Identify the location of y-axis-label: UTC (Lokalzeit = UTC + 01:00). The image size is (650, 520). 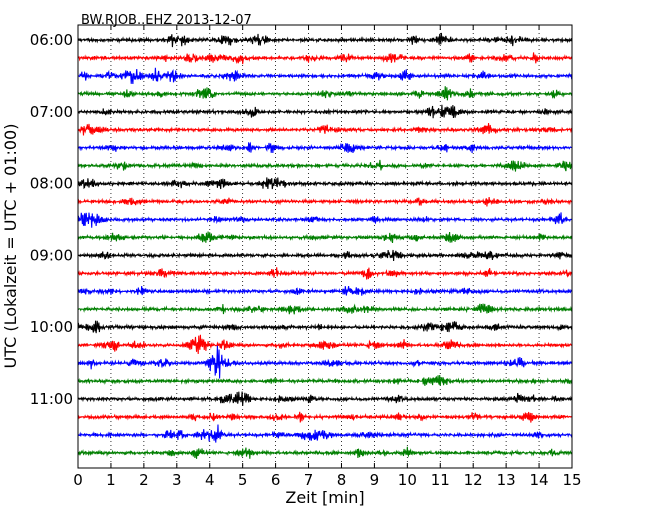
(10, 246).